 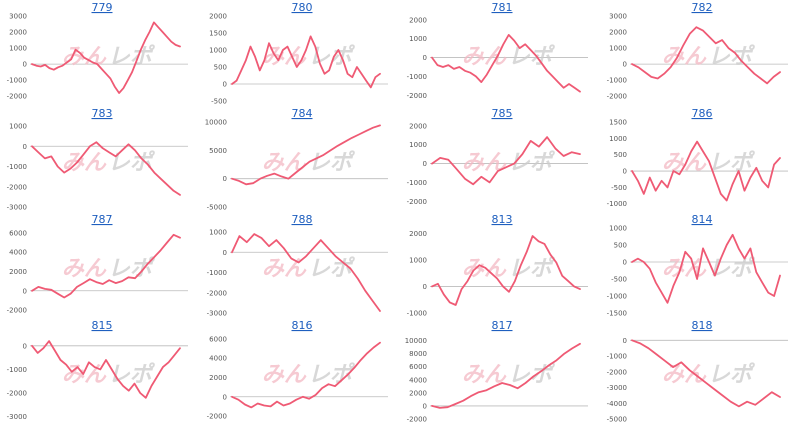 What do you see at coordinates (702, 219) in the screenshot?
I see `panel-title-link: 814` at bounding box center [702, 219].